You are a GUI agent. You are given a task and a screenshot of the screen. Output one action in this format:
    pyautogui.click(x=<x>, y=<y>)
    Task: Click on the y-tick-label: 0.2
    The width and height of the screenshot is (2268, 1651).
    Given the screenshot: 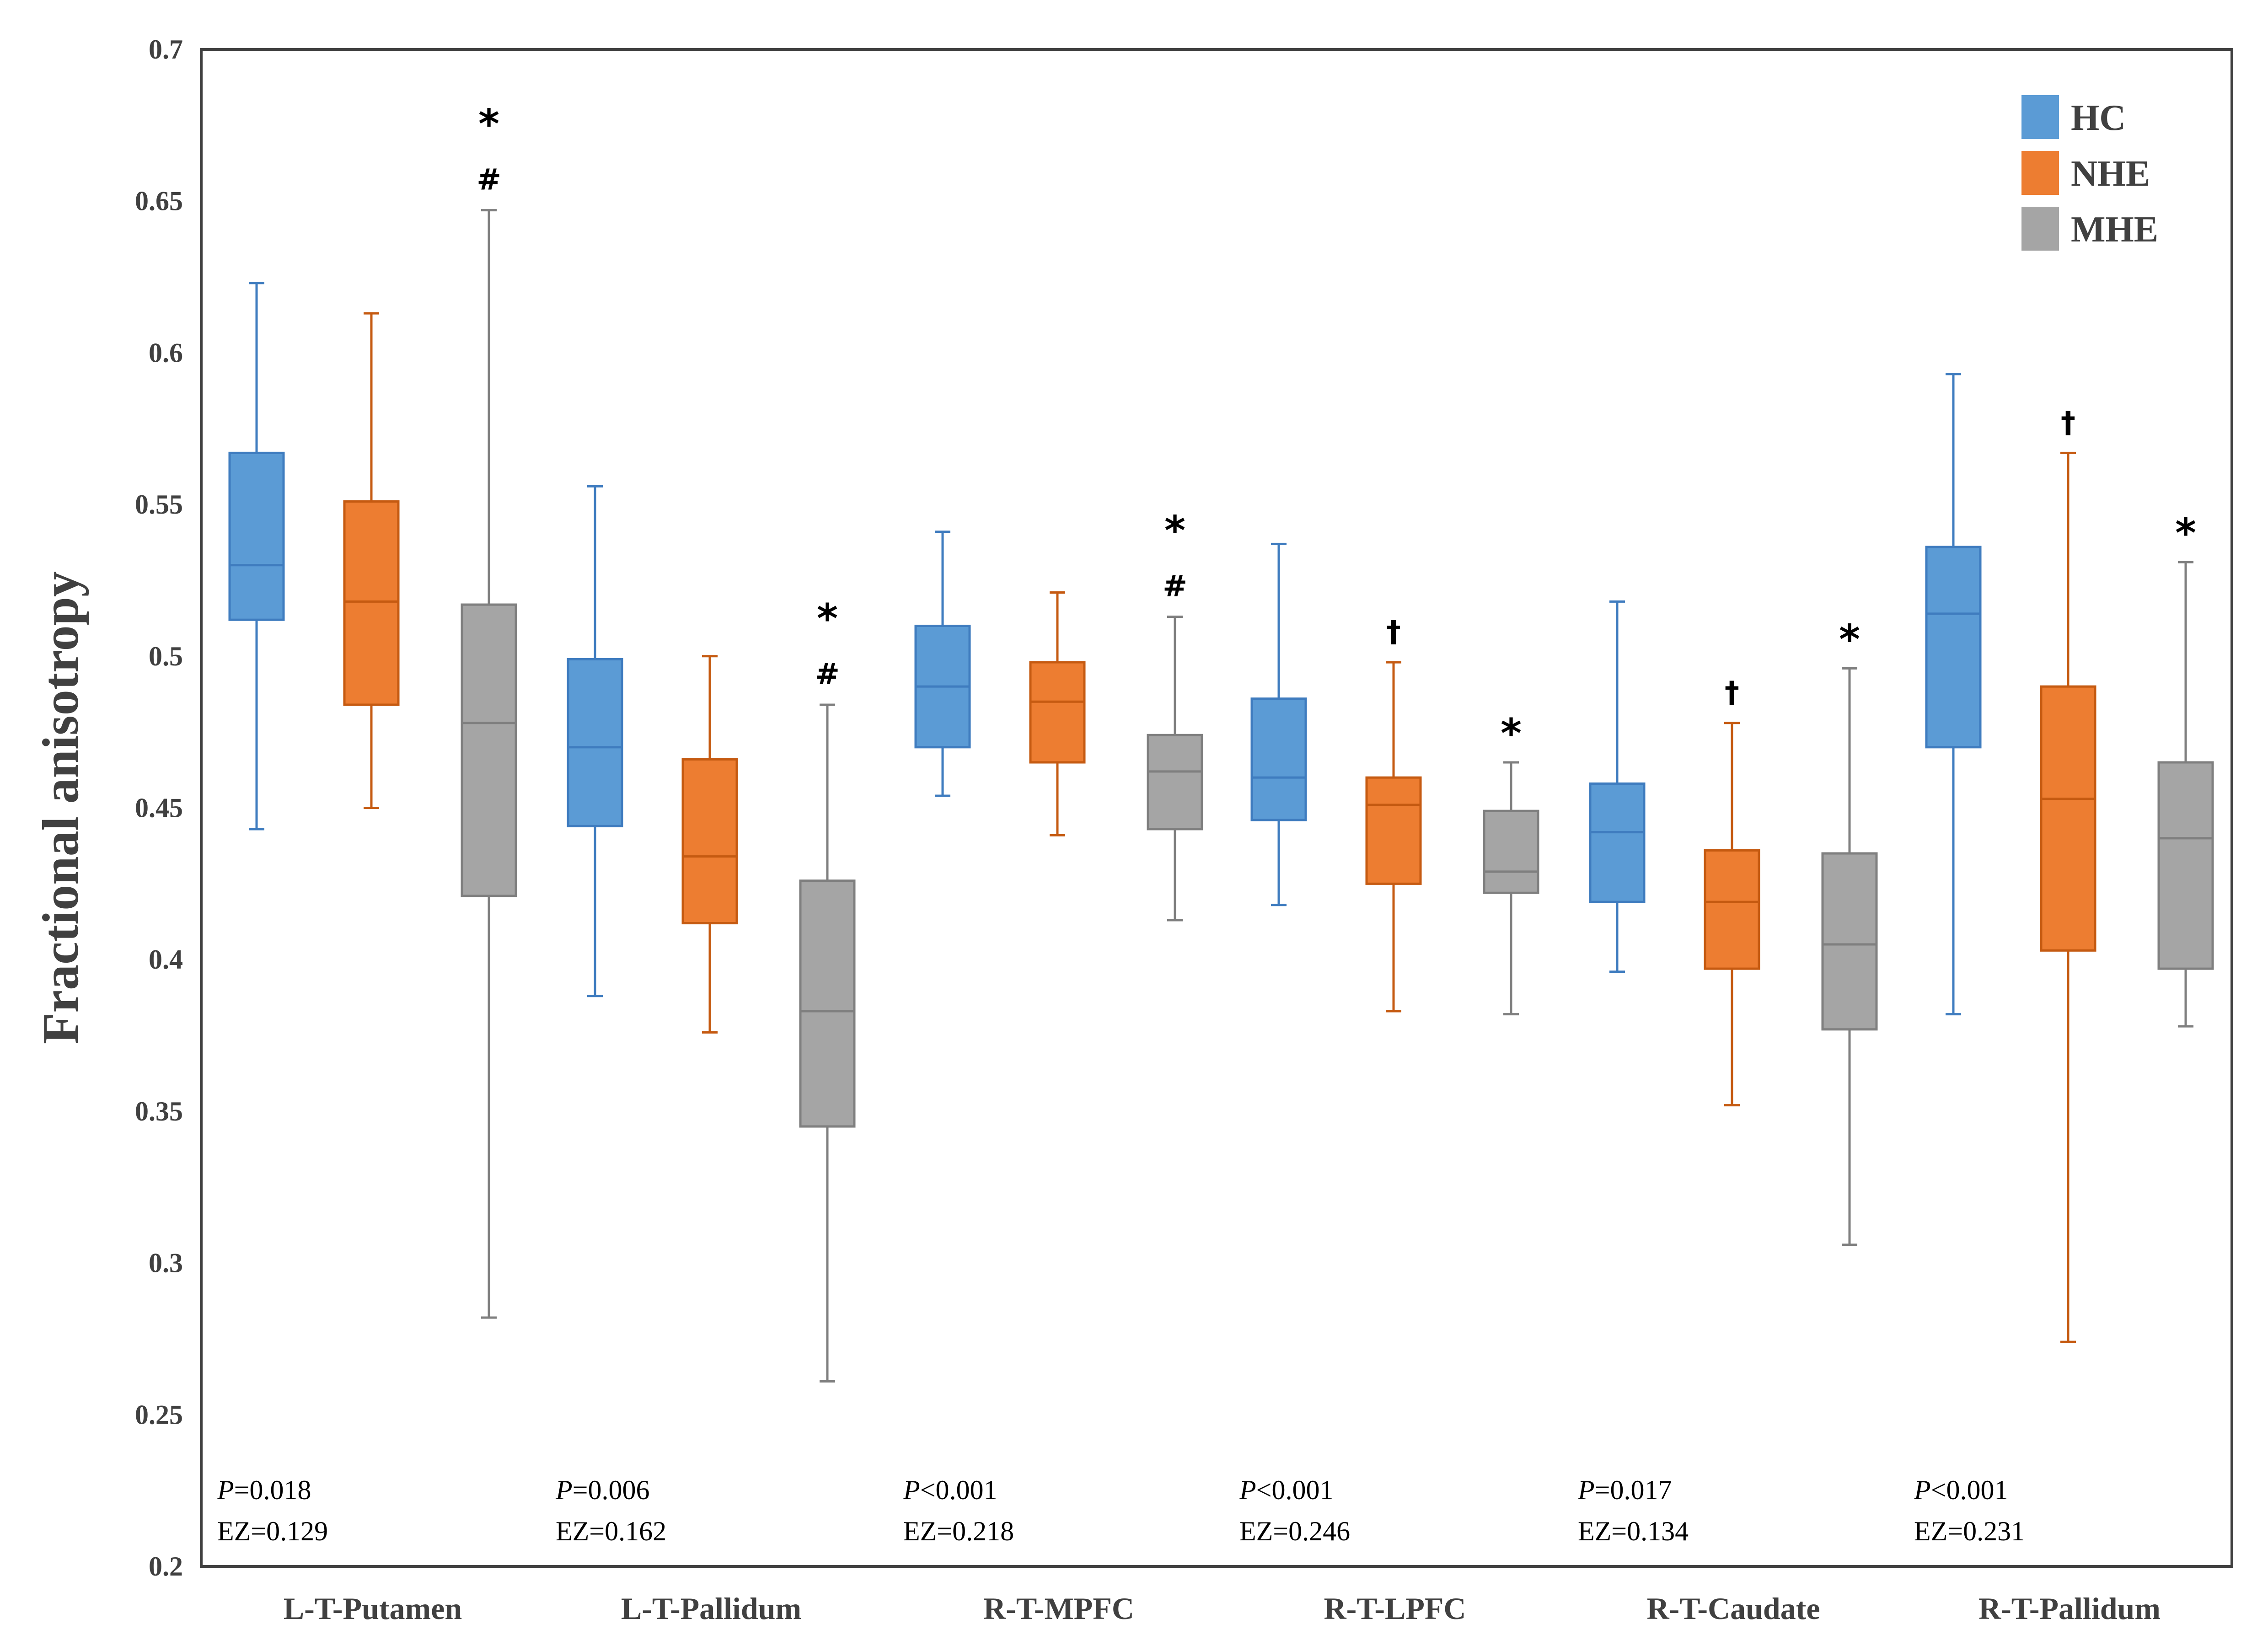 What is the action you would take?
    pyautogui.click(x=166, y=1566)
    